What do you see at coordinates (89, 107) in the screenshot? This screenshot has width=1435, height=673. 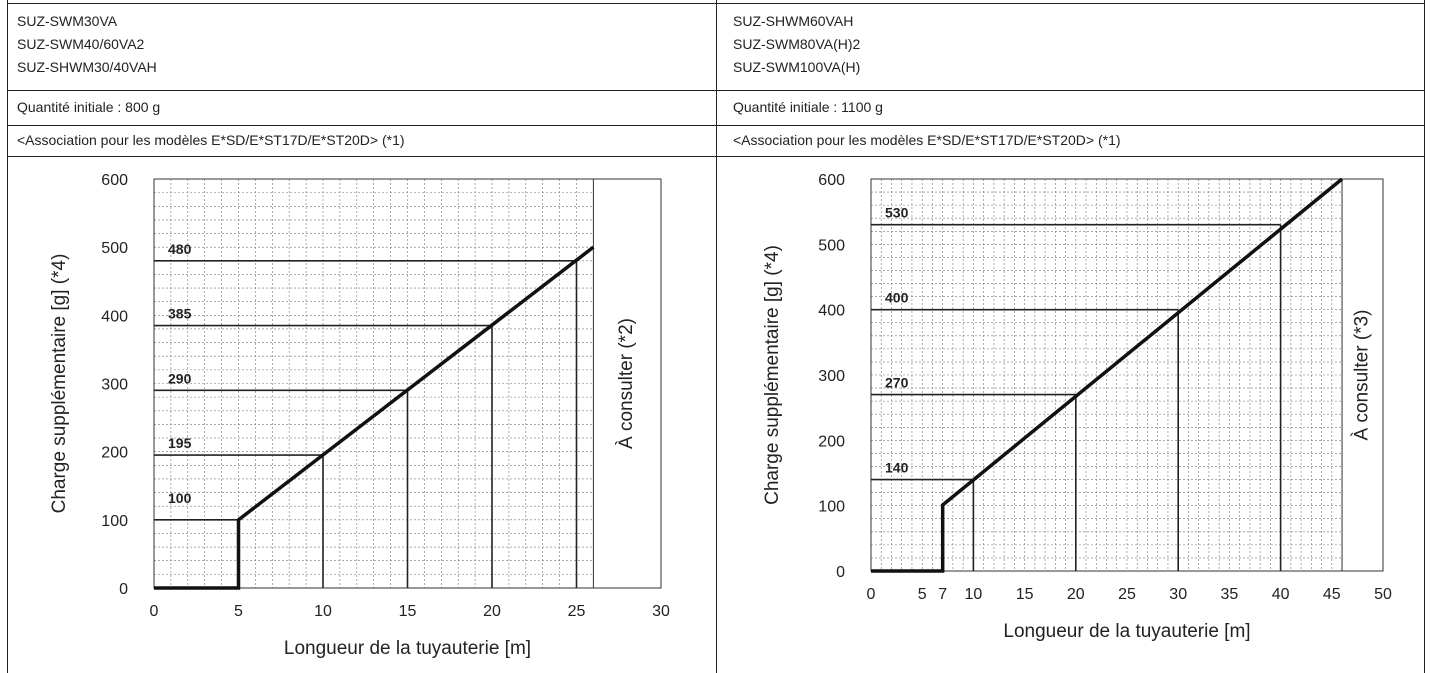 I see `initial-quantity: Quantité initiale : 800 g` at bounding box center [89, 107].